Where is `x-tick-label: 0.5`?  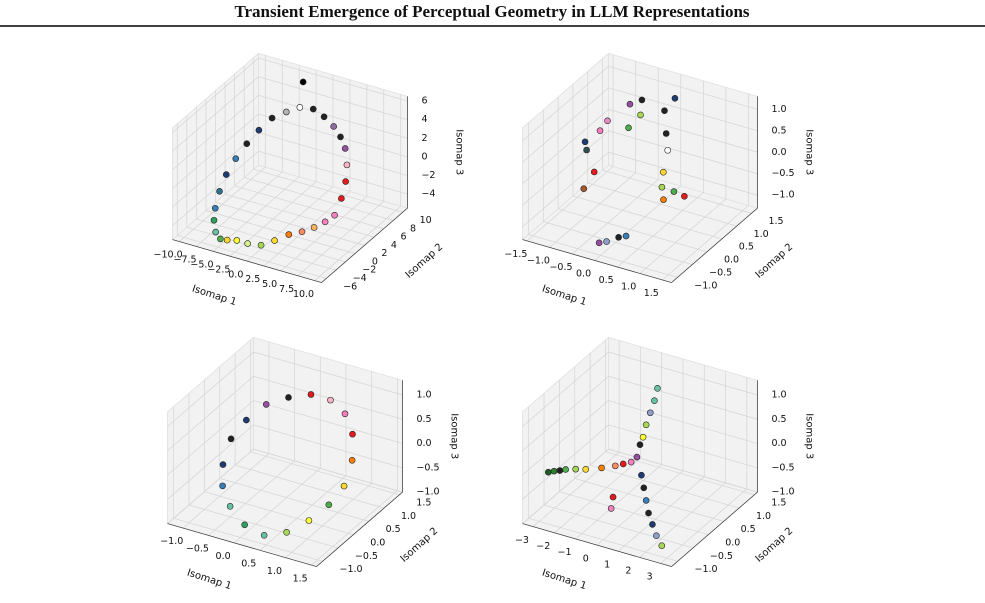 x-tick-label: 0.5 is located at coordinates (248, 563).